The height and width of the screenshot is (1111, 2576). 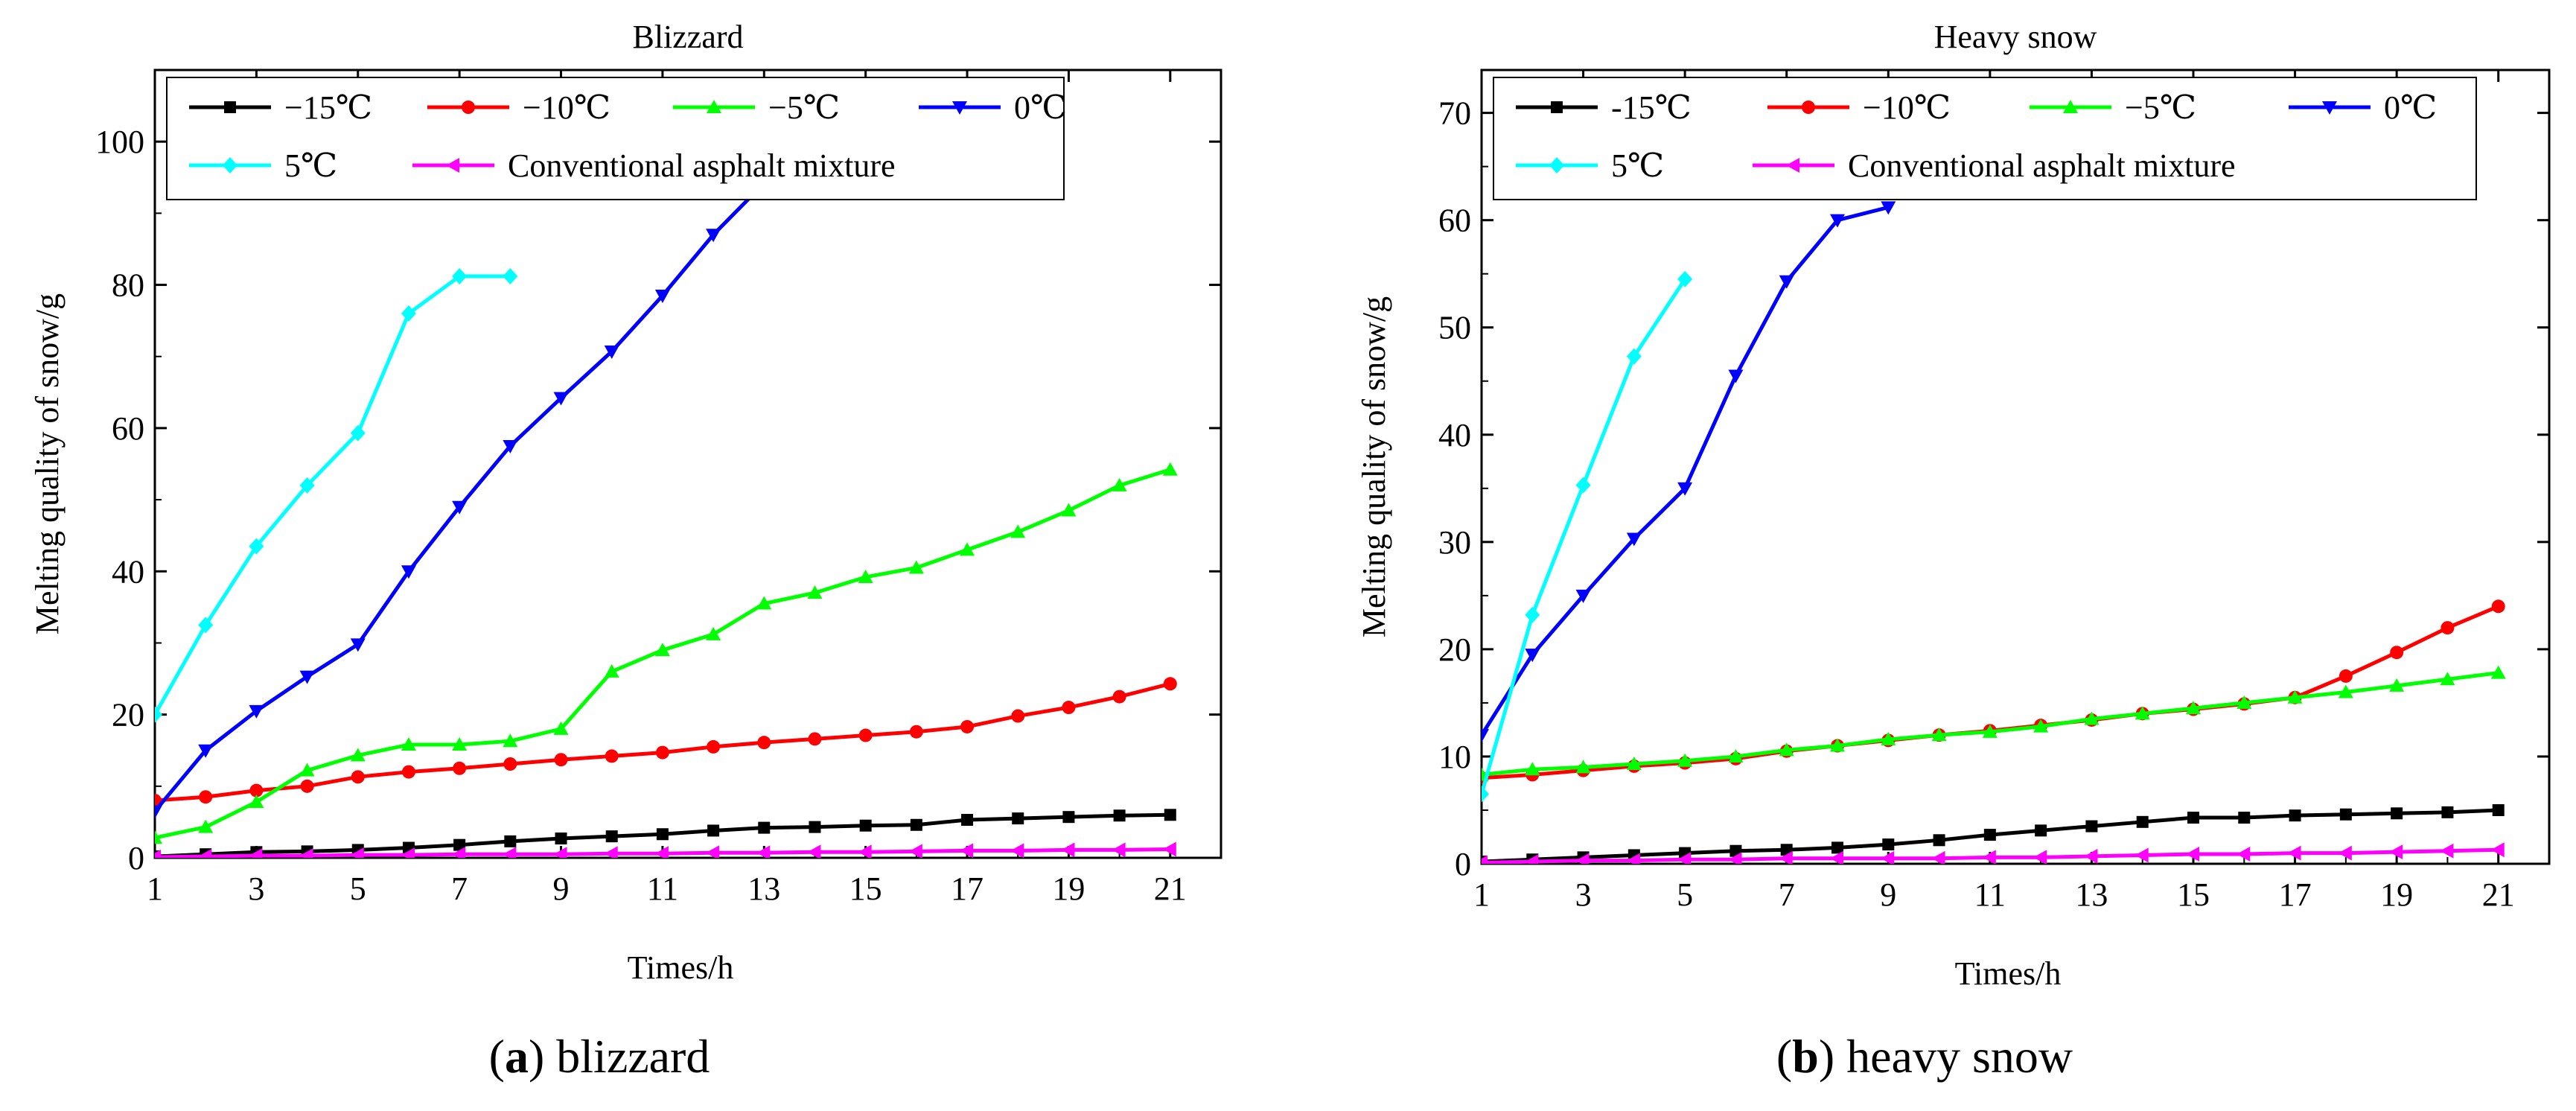 I want to click on legend-label: 0℃, so click(x=2410, y=107).